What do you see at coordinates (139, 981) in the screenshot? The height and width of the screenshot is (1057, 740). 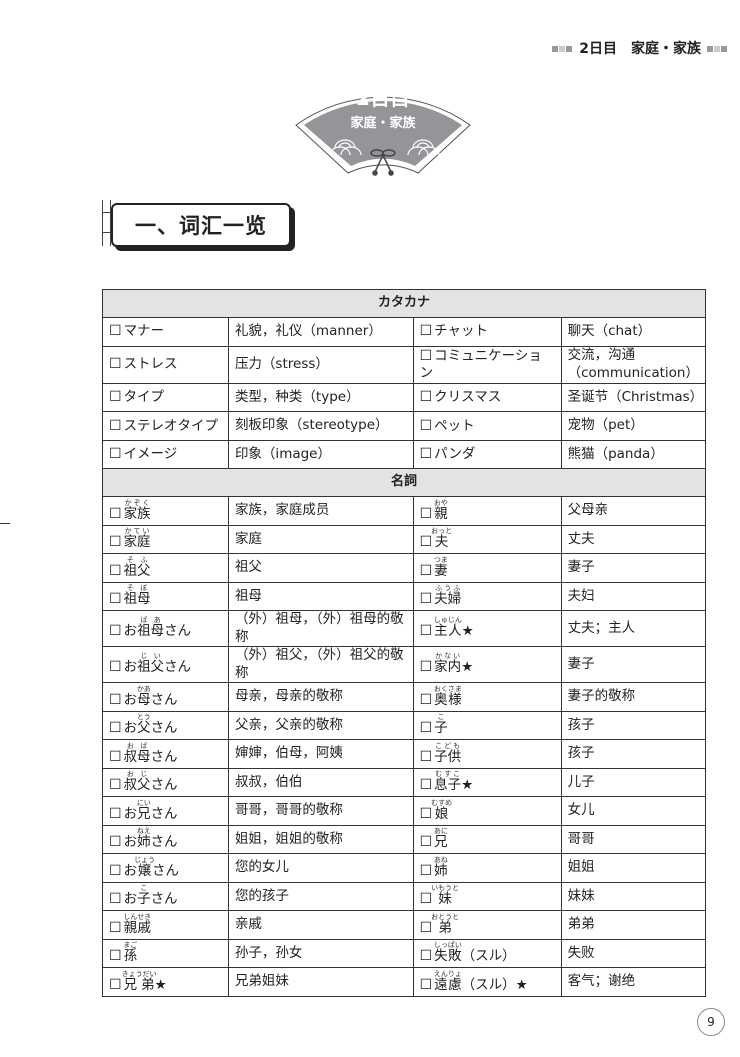 I see `furigana-word: 兄弟きょうだい` at bounding box center [139, 981].